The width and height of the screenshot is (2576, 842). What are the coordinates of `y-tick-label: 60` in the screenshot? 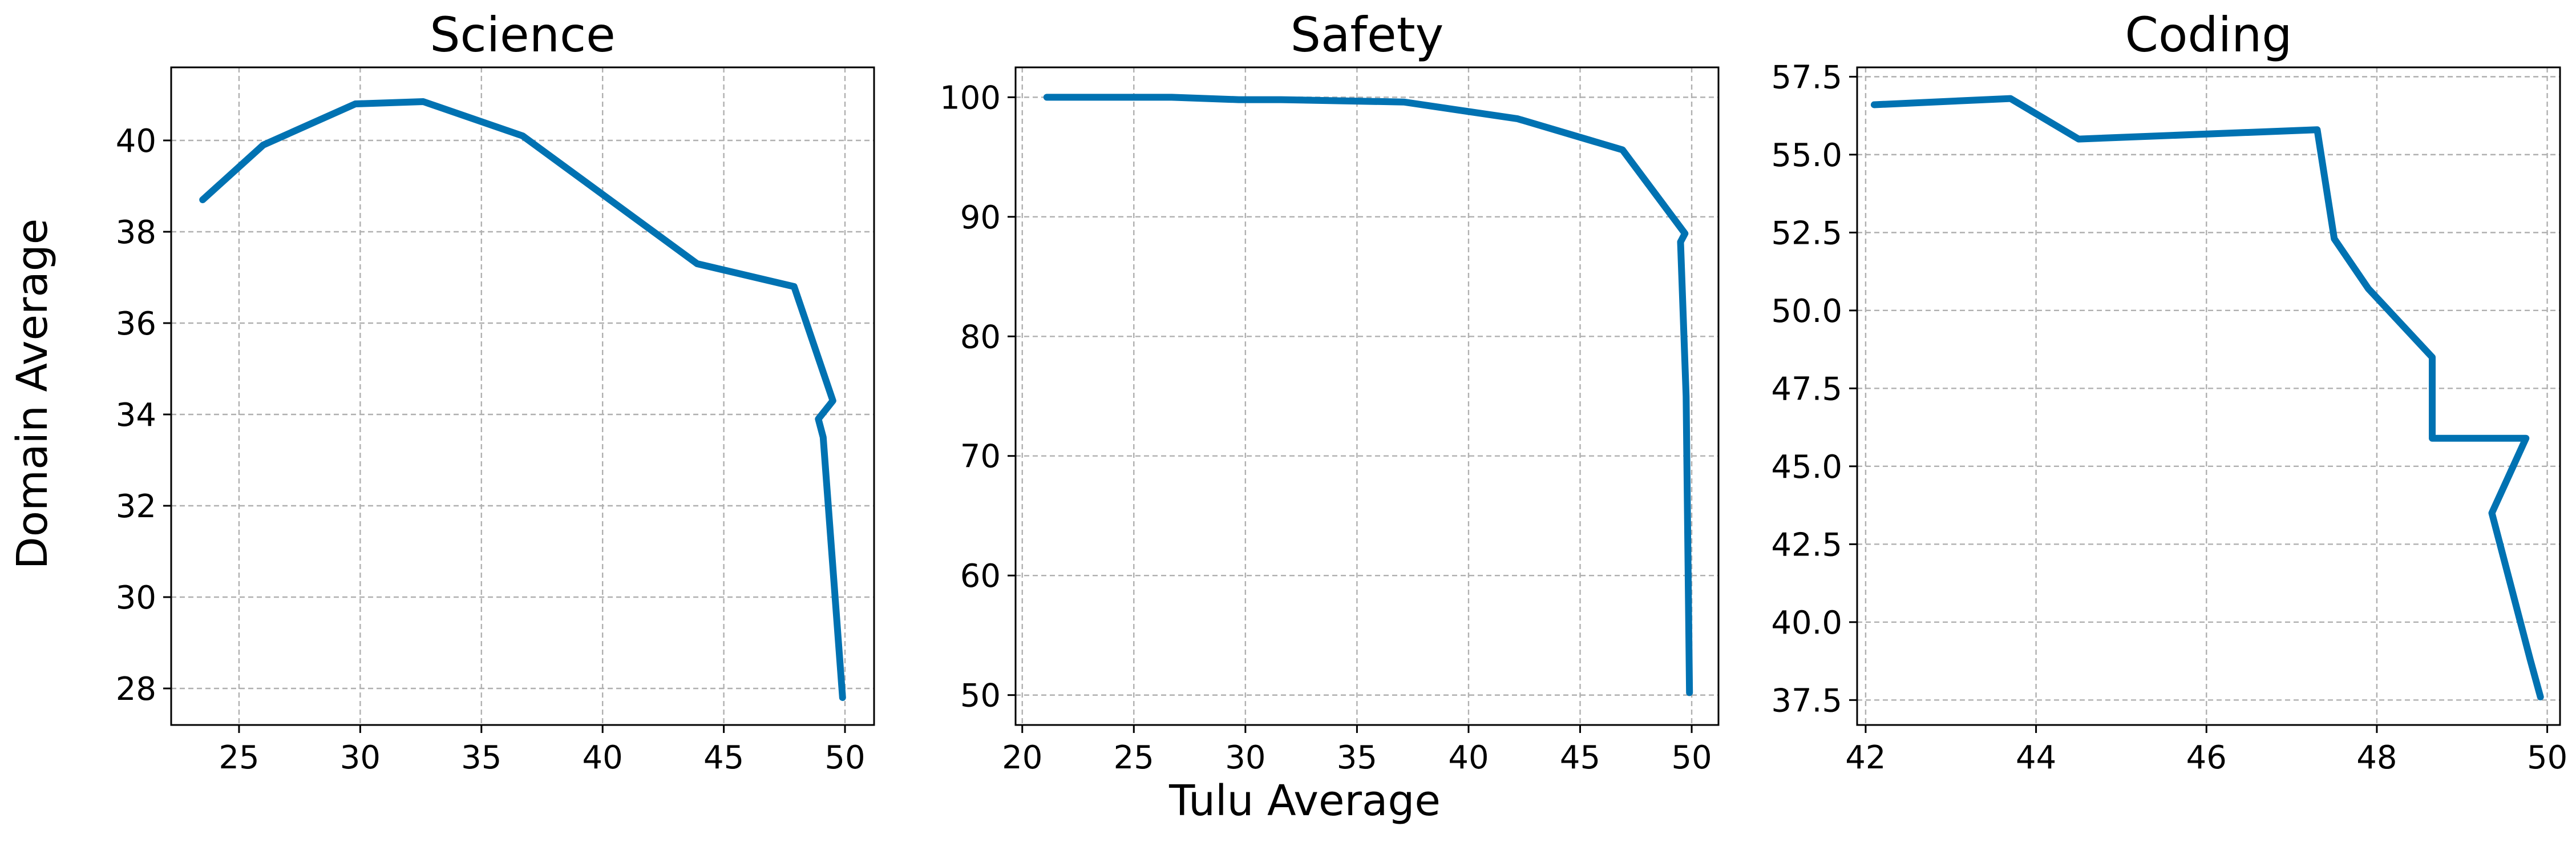 It's located at (980, 576).